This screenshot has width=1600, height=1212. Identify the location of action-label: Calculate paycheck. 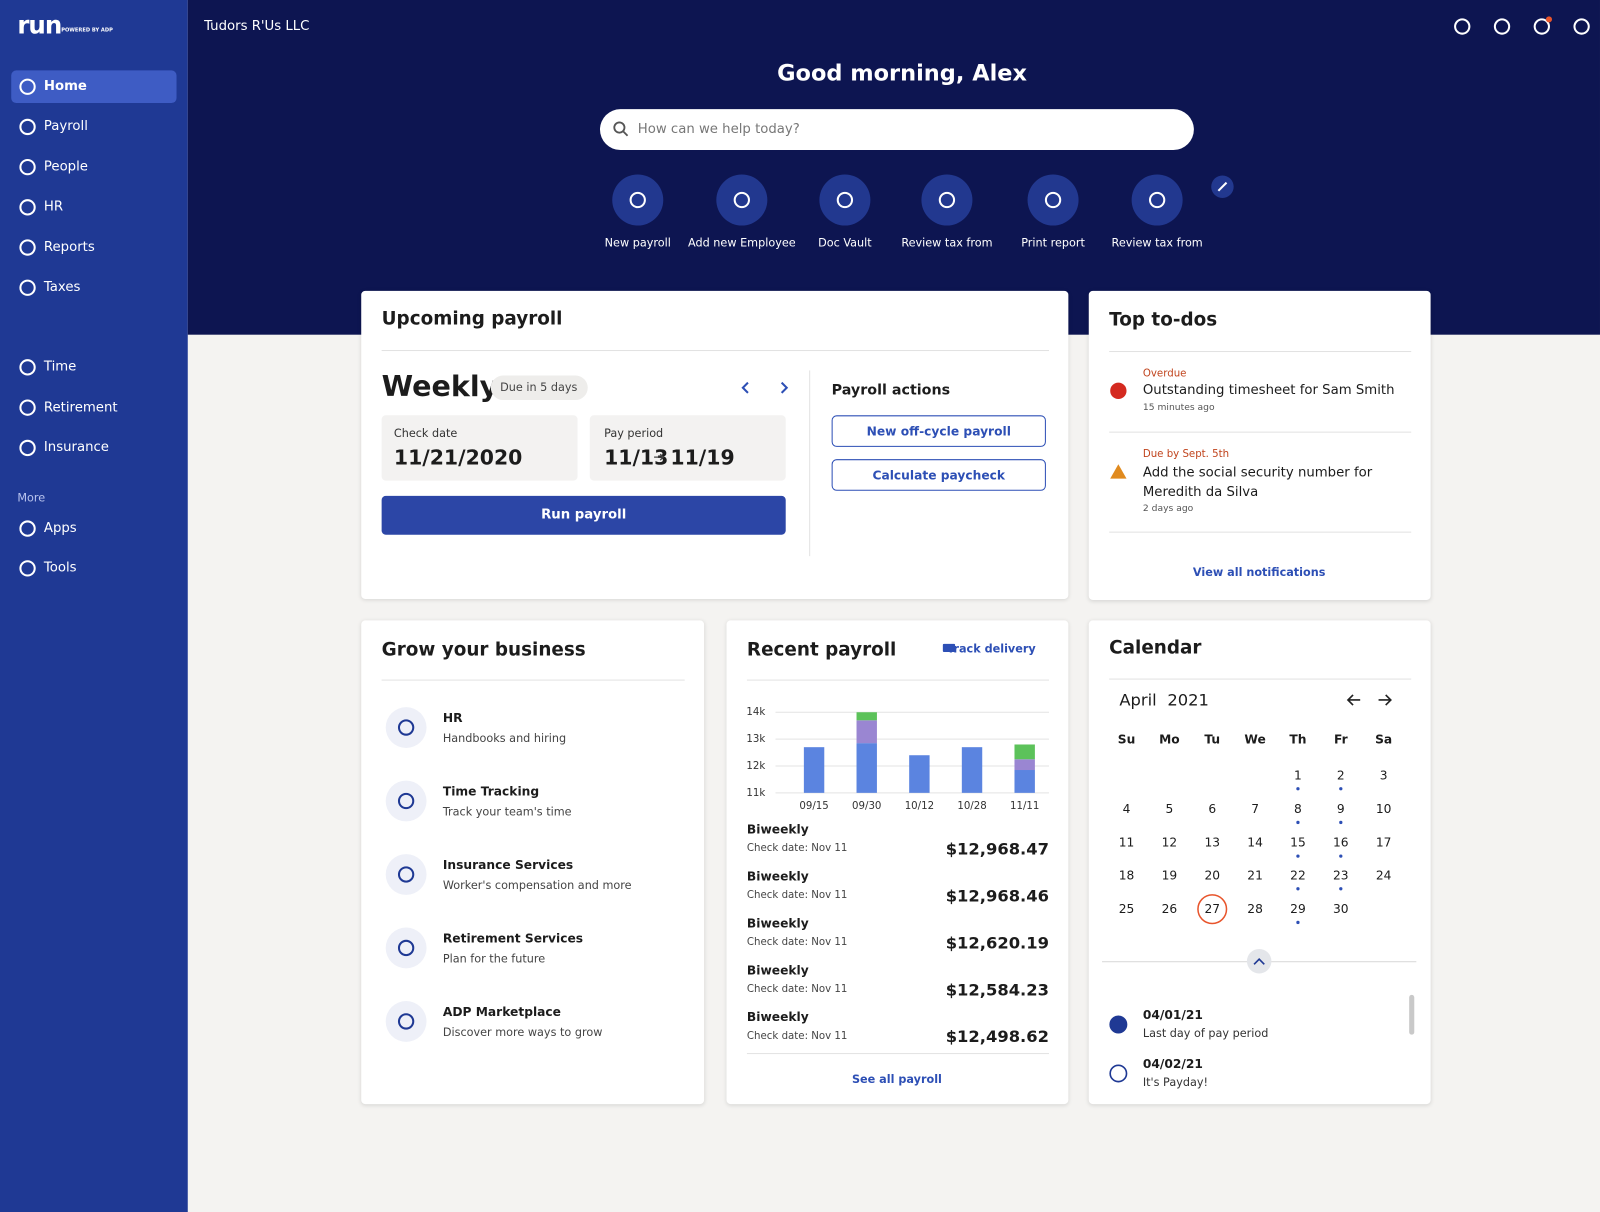
(939, 475).